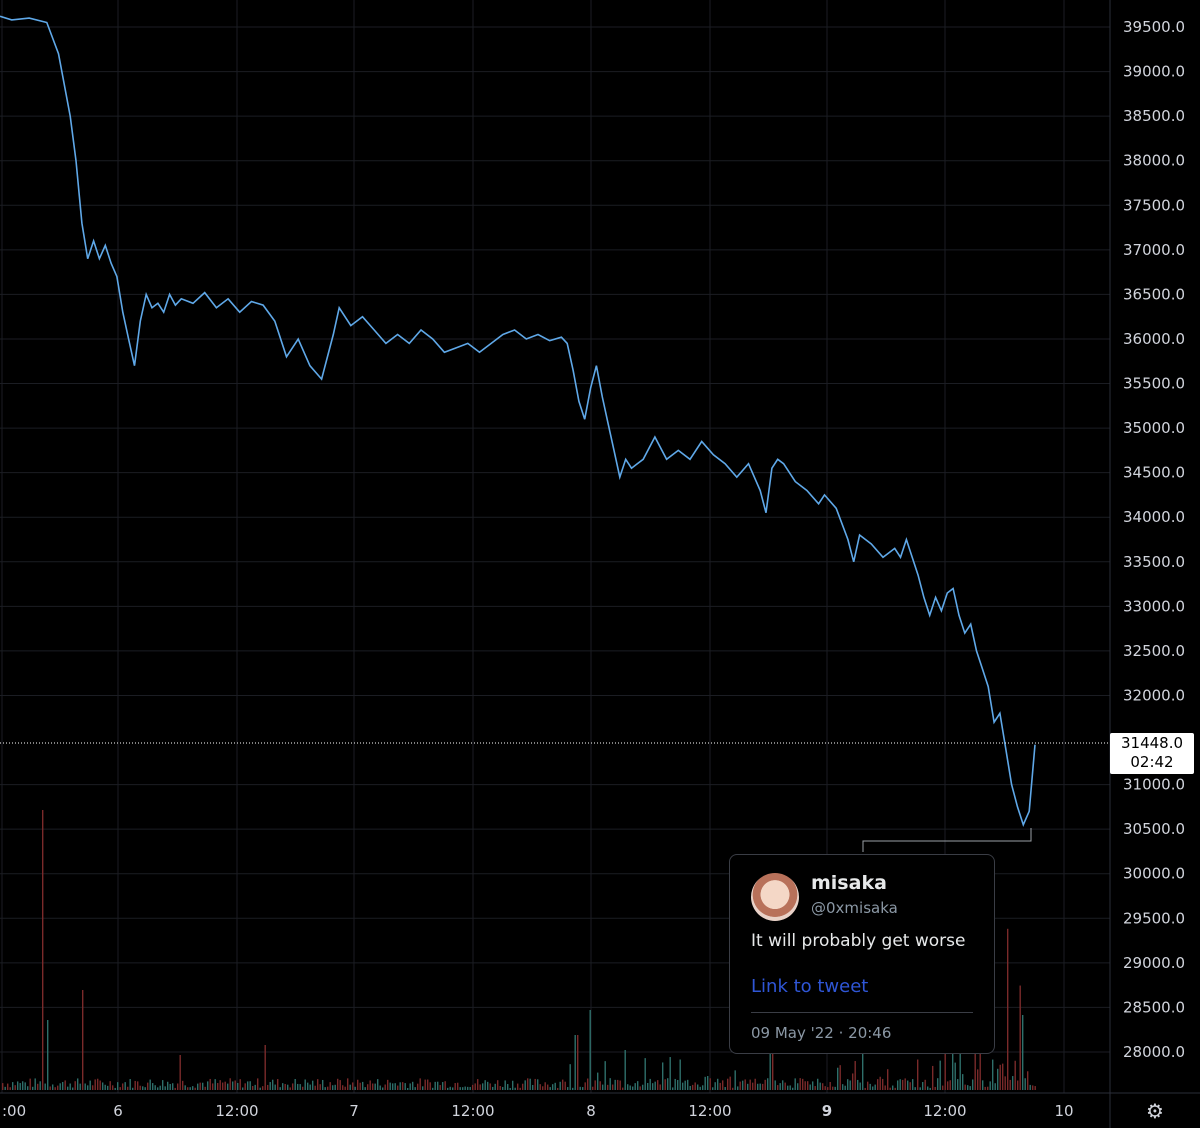 The width and height of the screenshot is (1200, 1128). What do you see at coordinates (947, 840) in the screenshot?
I see `tweet-connector` at bounding box center [947, 840].